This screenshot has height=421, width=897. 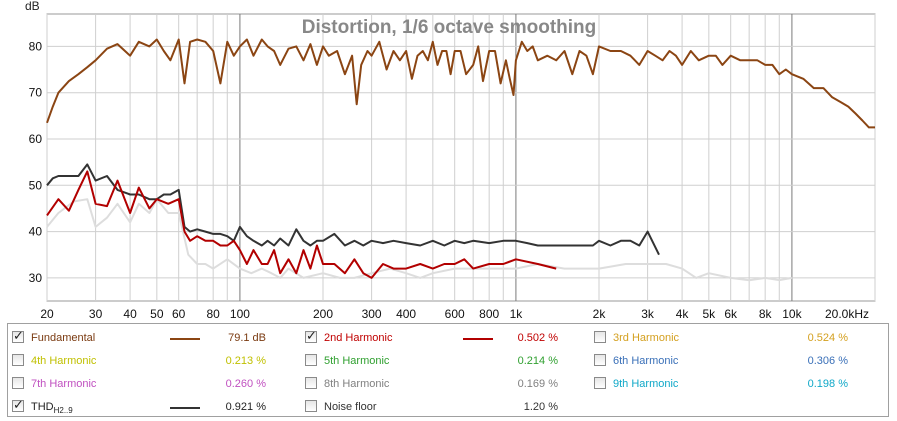 What do you see at coordinates (827, 338) in the screenshot?
I see `legend-value: 0.524 %` at bounding box center [827, 338].